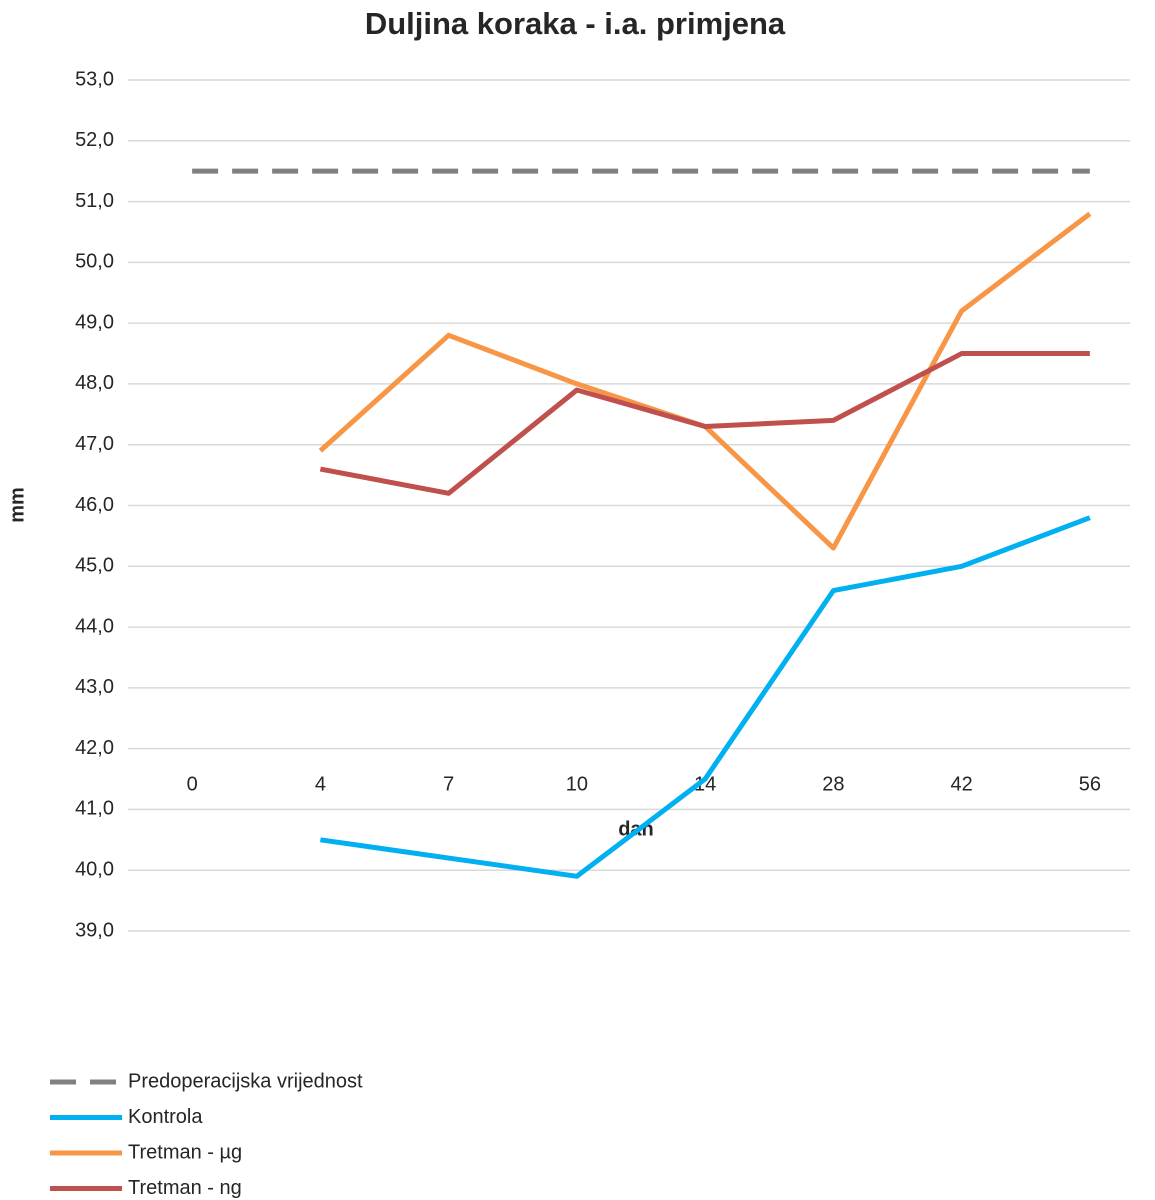 Image resolution: width=1155 pixels, height=1200 pixels. I want to click on y-tick-label: 53,0, so click(94, 79).